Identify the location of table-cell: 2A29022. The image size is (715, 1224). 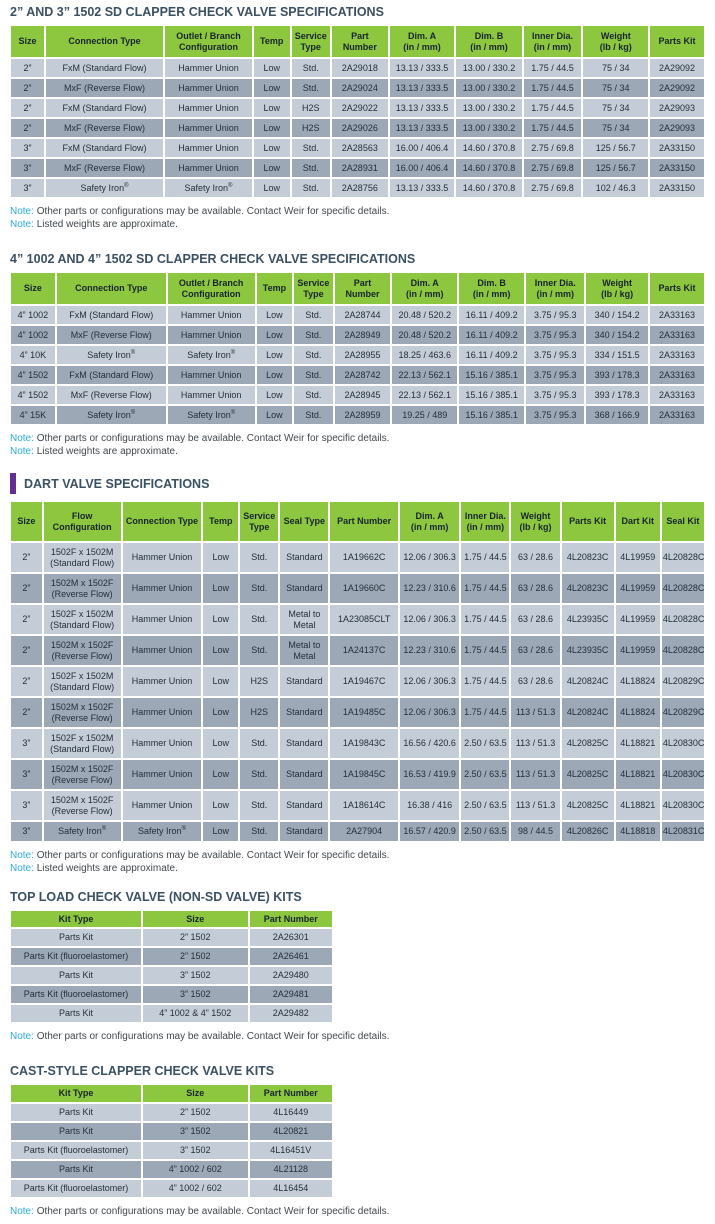
(359, 108).